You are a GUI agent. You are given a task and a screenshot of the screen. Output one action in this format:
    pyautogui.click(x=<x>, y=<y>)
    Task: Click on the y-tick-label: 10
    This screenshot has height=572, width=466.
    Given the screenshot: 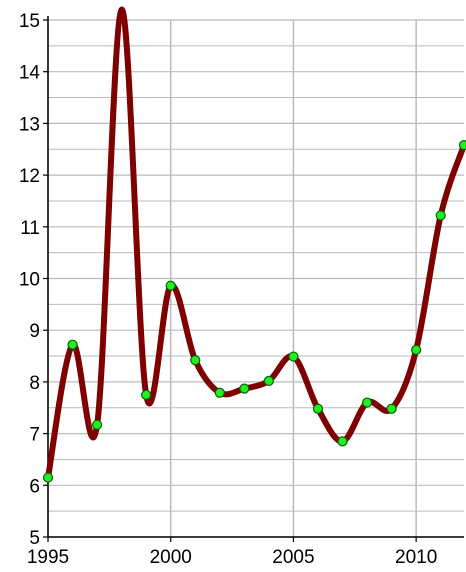 What is the action you would take?
    pyautogui.click(x=29, y=280)
    